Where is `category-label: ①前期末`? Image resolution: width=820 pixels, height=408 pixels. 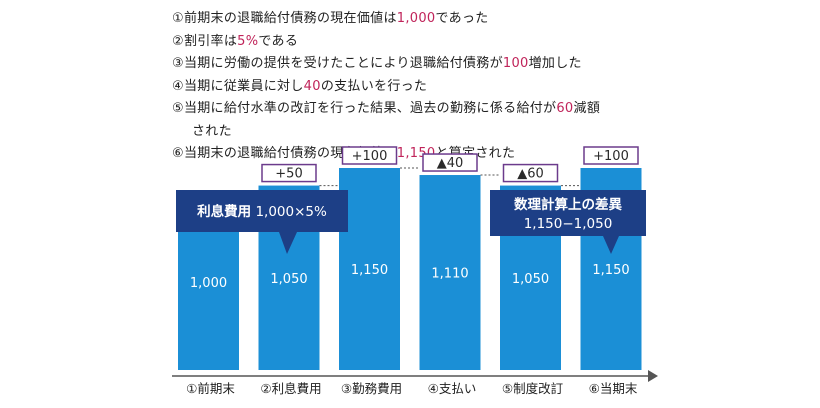 category-label: ①前期末 is located at coordinates (210, 388).